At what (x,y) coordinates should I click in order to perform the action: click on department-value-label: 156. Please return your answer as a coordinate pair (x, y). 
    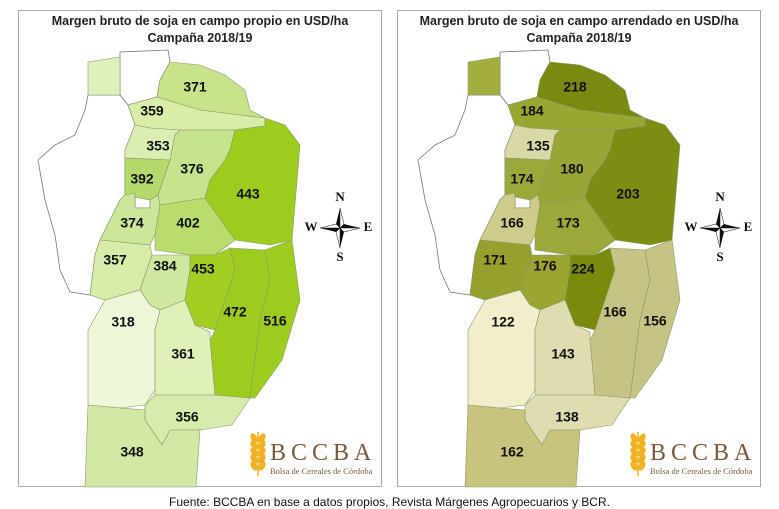
    Looking at the image, I should click on (655, 321).